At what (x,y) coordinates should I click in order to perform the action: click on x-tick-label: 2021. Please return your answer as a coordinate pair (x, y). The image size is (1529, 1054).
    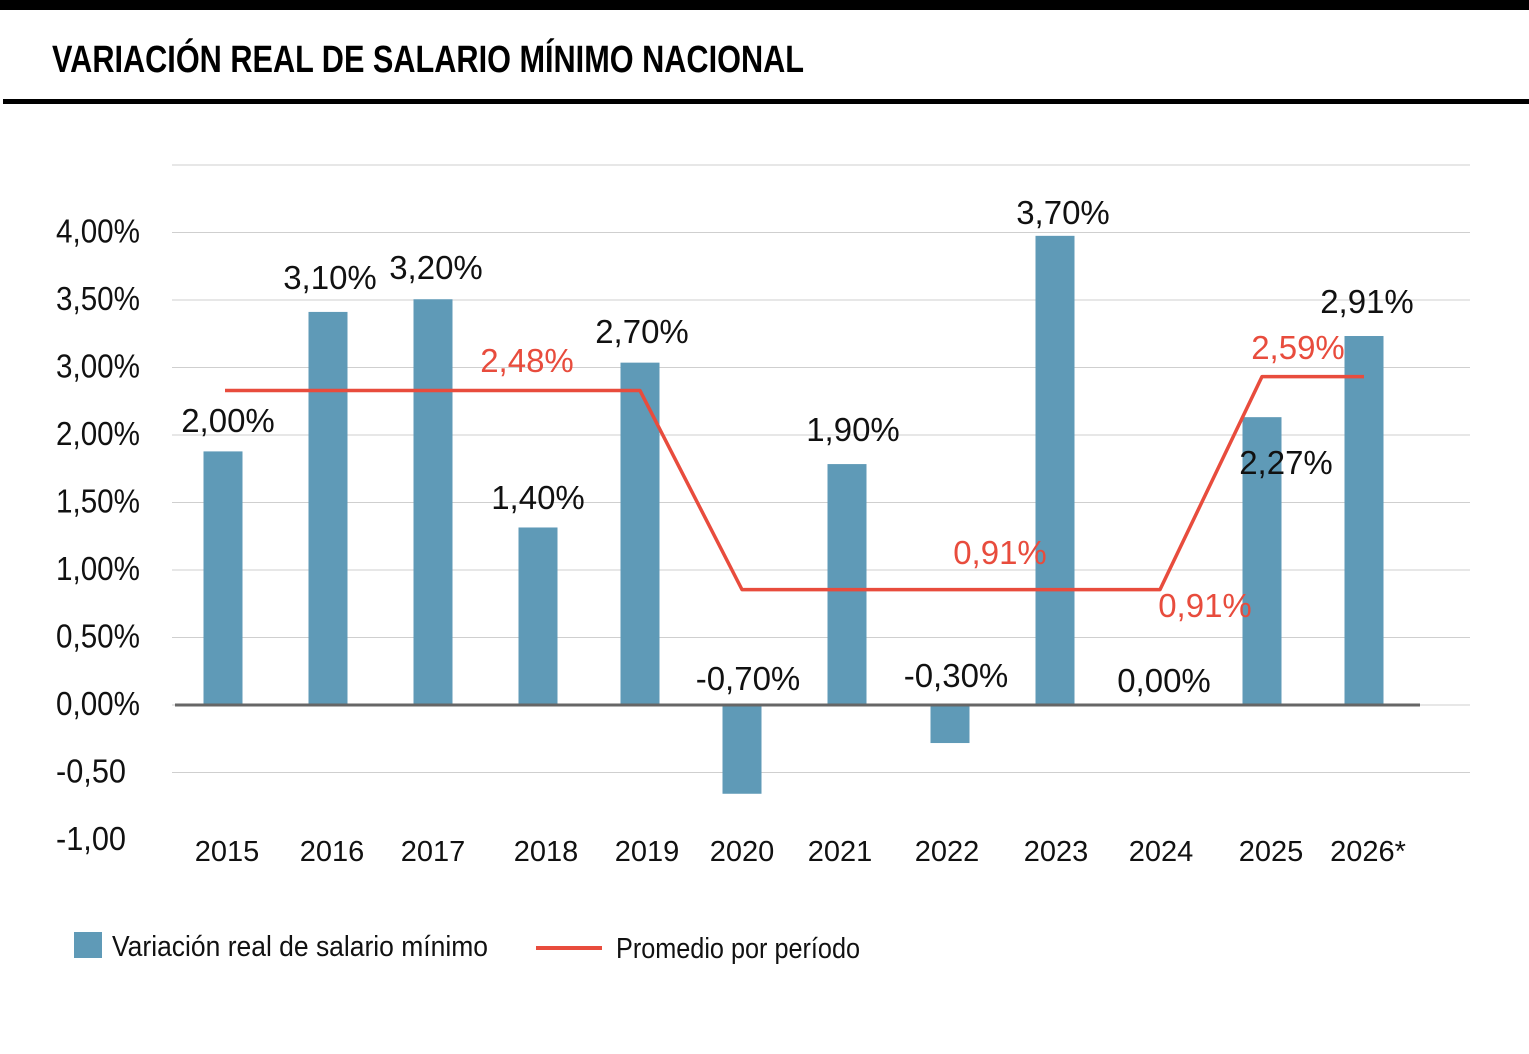
    Looking at the image, I should click on (840, 852).